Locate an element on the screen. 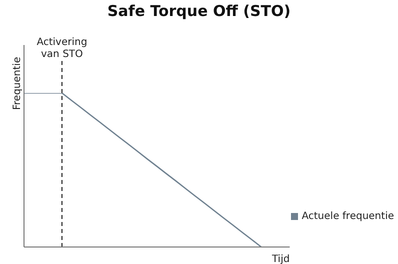 The height and width of the screenshot is (264, 398). legend-label: Actuele frequentie is located at coordinates (348, 216).